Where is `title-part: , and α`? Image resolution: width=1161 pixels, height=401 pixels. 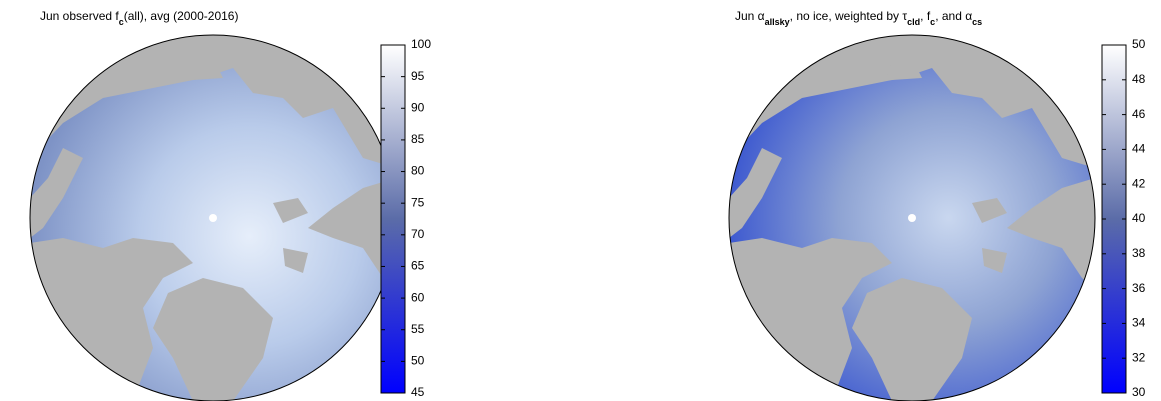 title-part: , and α is located at coordinates (953, 16).